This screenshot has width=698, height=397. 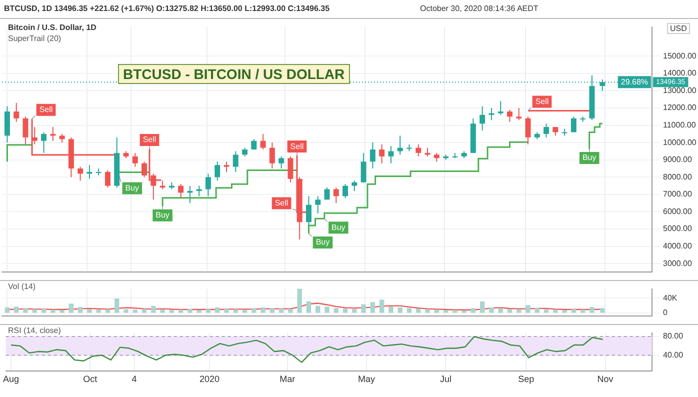 I want to click on y-tick-label: 9000.00, so click(x=677, y=159).